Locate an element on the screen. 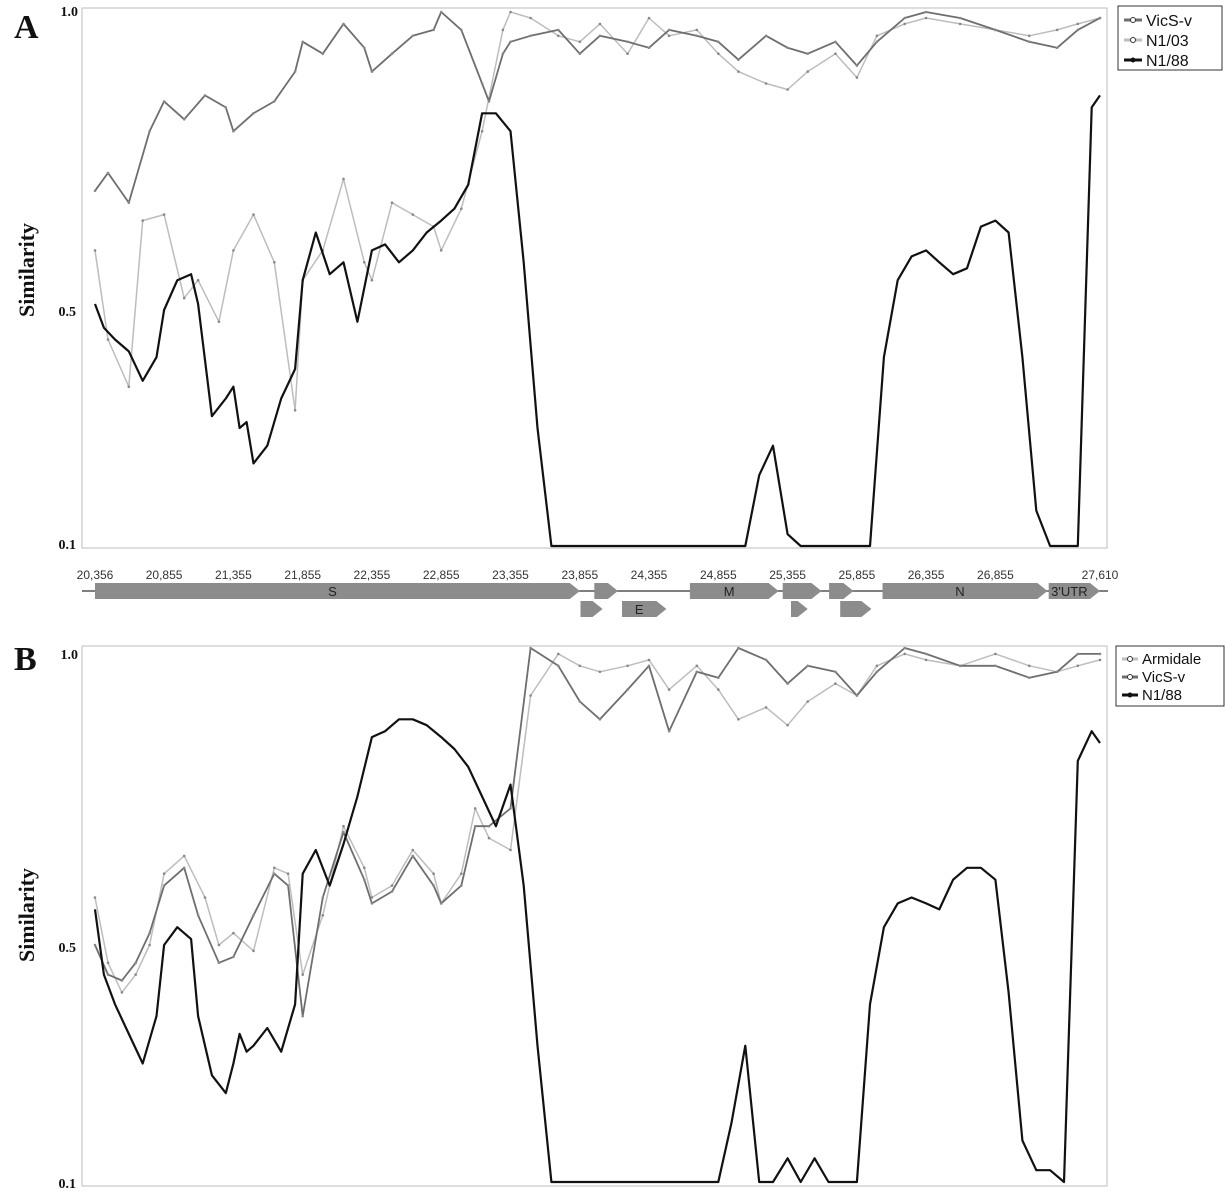 The image size is (1226, 1191). gene-arrows: S M N 3'UTR E is located at coordinates (597, 600).